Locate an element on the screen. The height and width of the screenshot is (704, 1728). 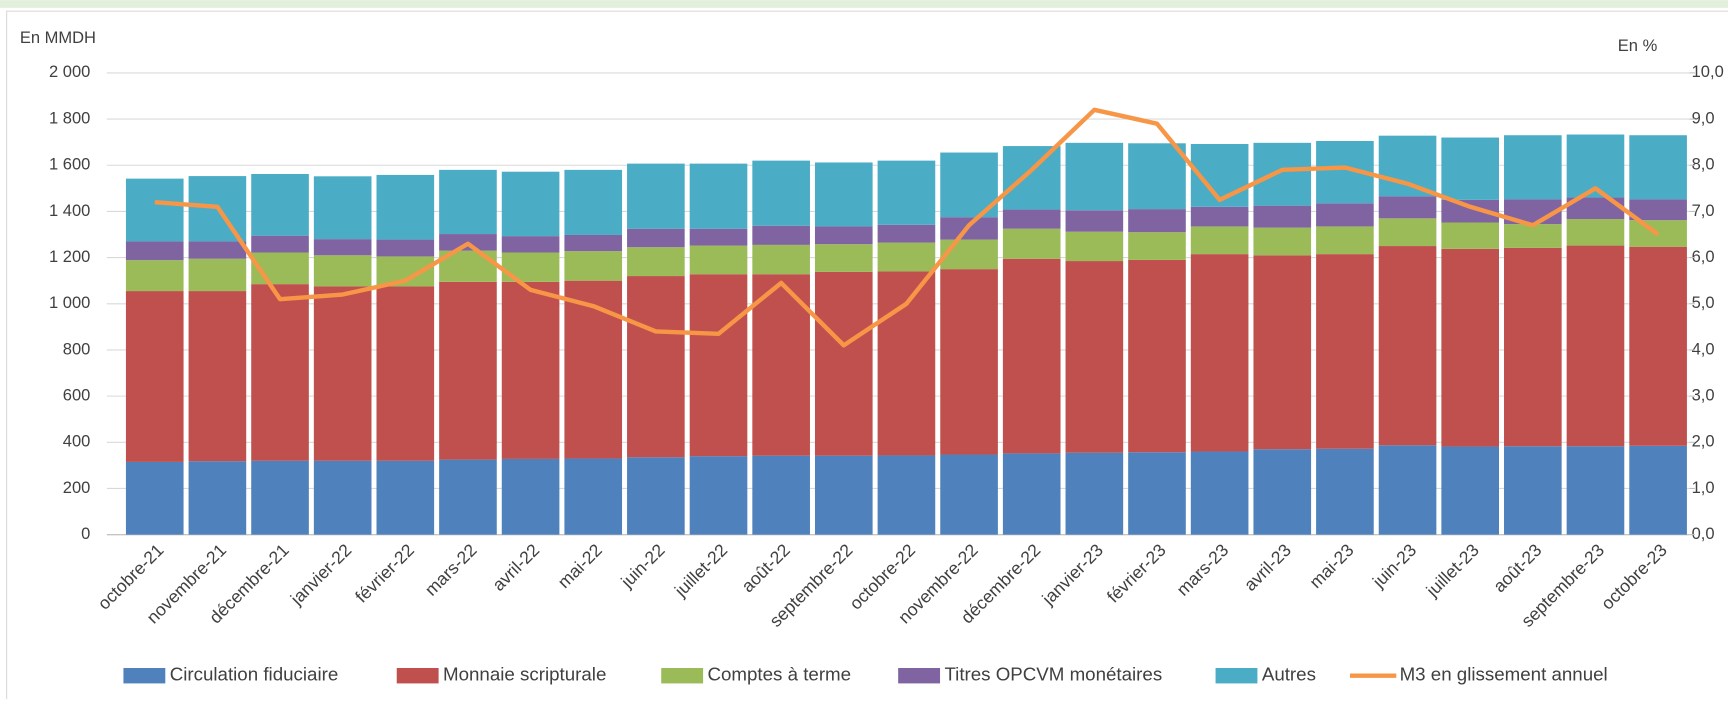
y2-tick-label: 5,0 is located at coordinates (1703, 302).